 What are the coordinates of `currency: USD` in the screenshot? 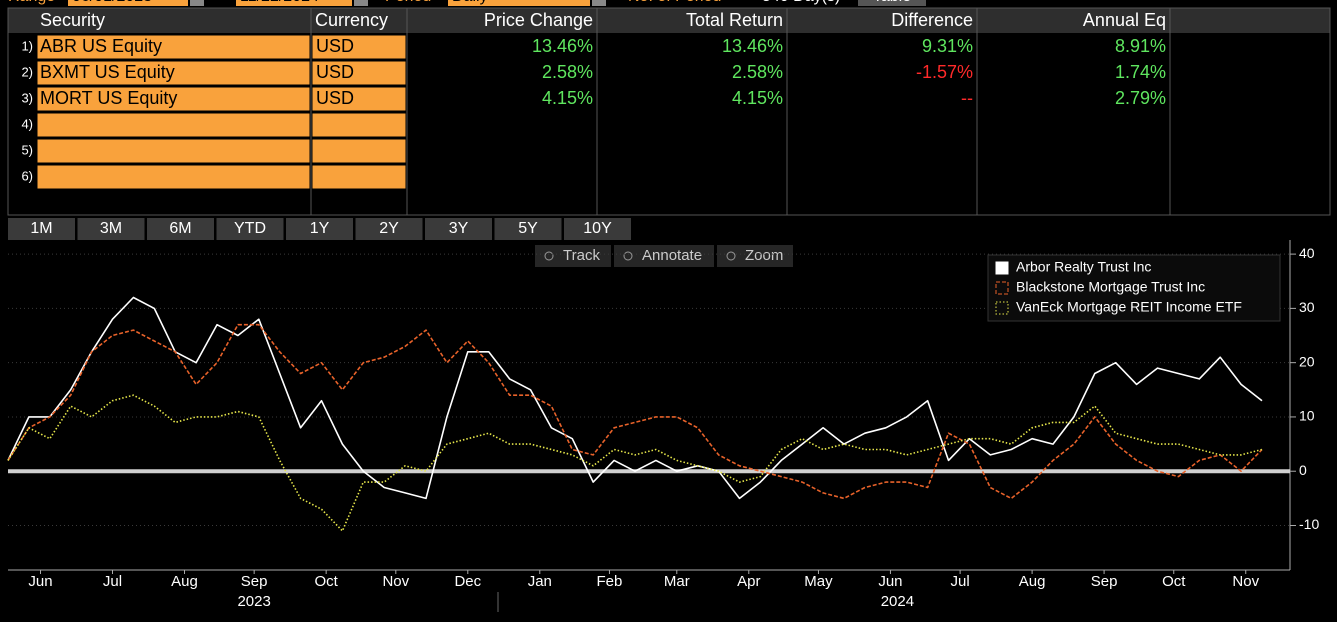 It's located at (335, 98).